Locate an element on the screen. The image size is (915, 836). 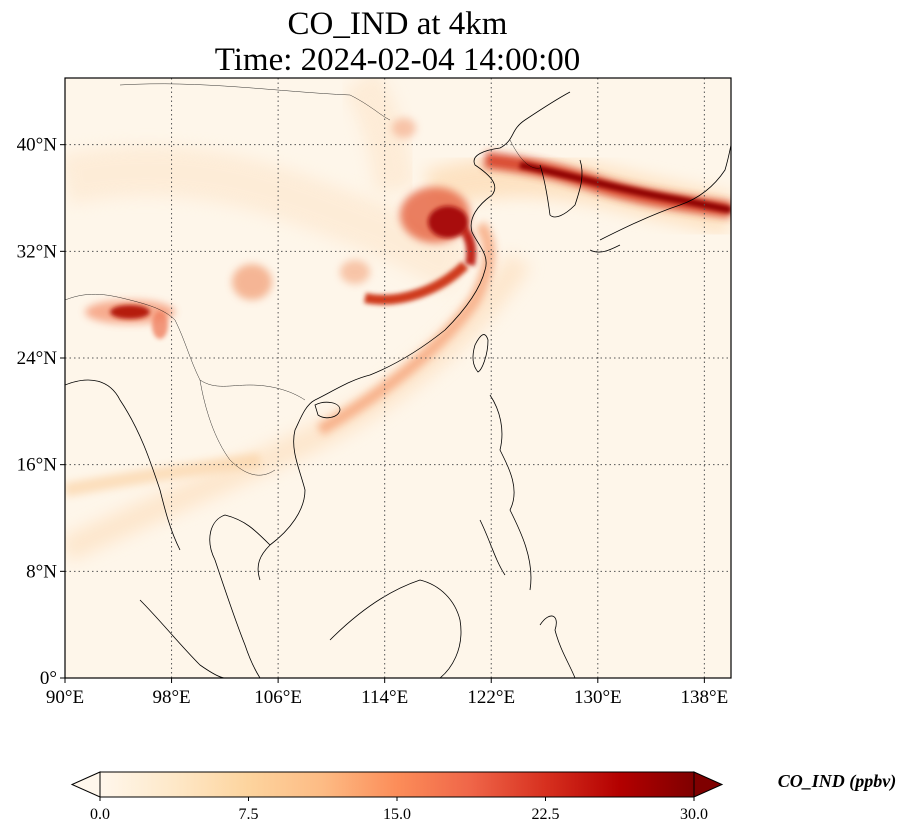
colorbar-tick-label: 7.5 is located at coordinates (249, 814).